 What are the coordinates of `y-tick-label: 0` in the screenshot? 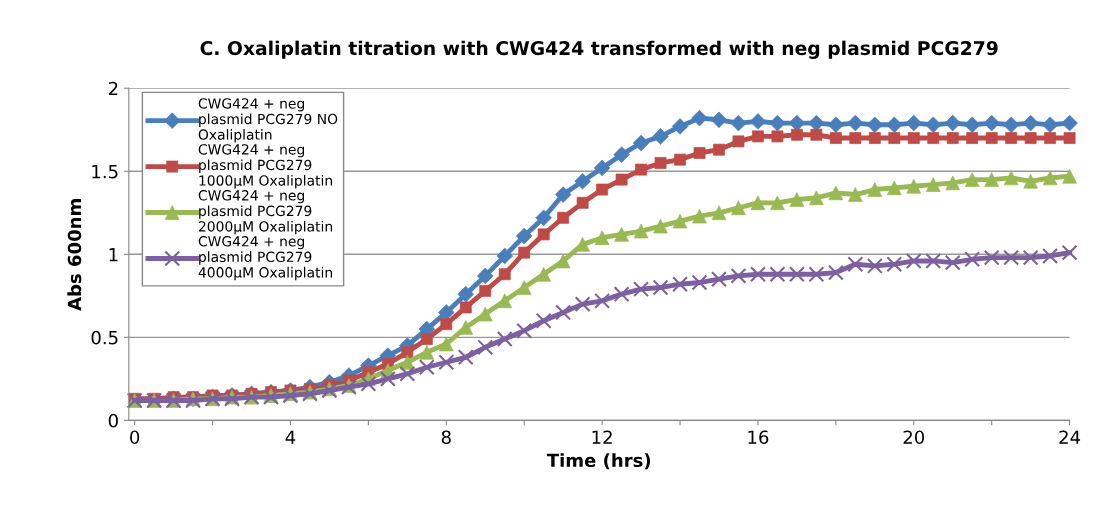 It's located at (113, 420).